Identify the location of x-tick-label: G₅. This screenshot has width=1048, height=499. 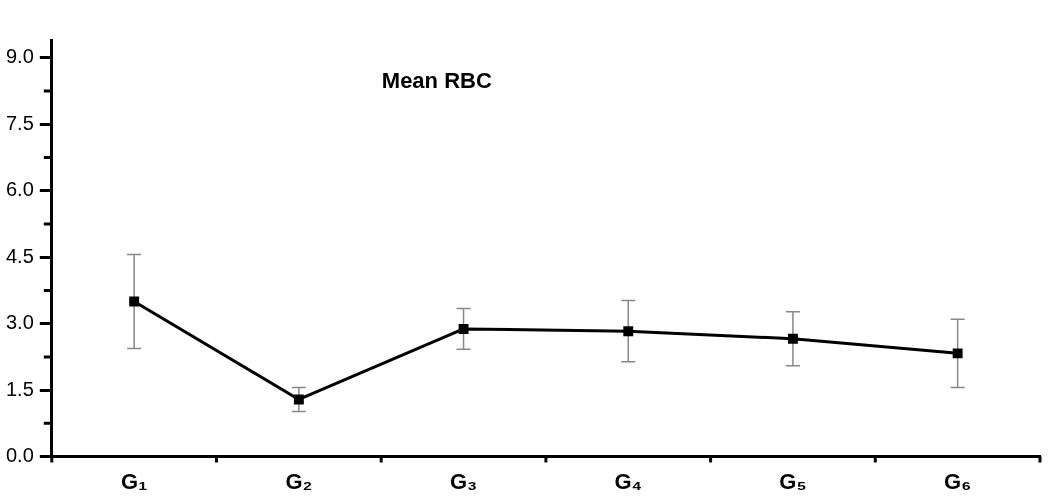
(793, 481).